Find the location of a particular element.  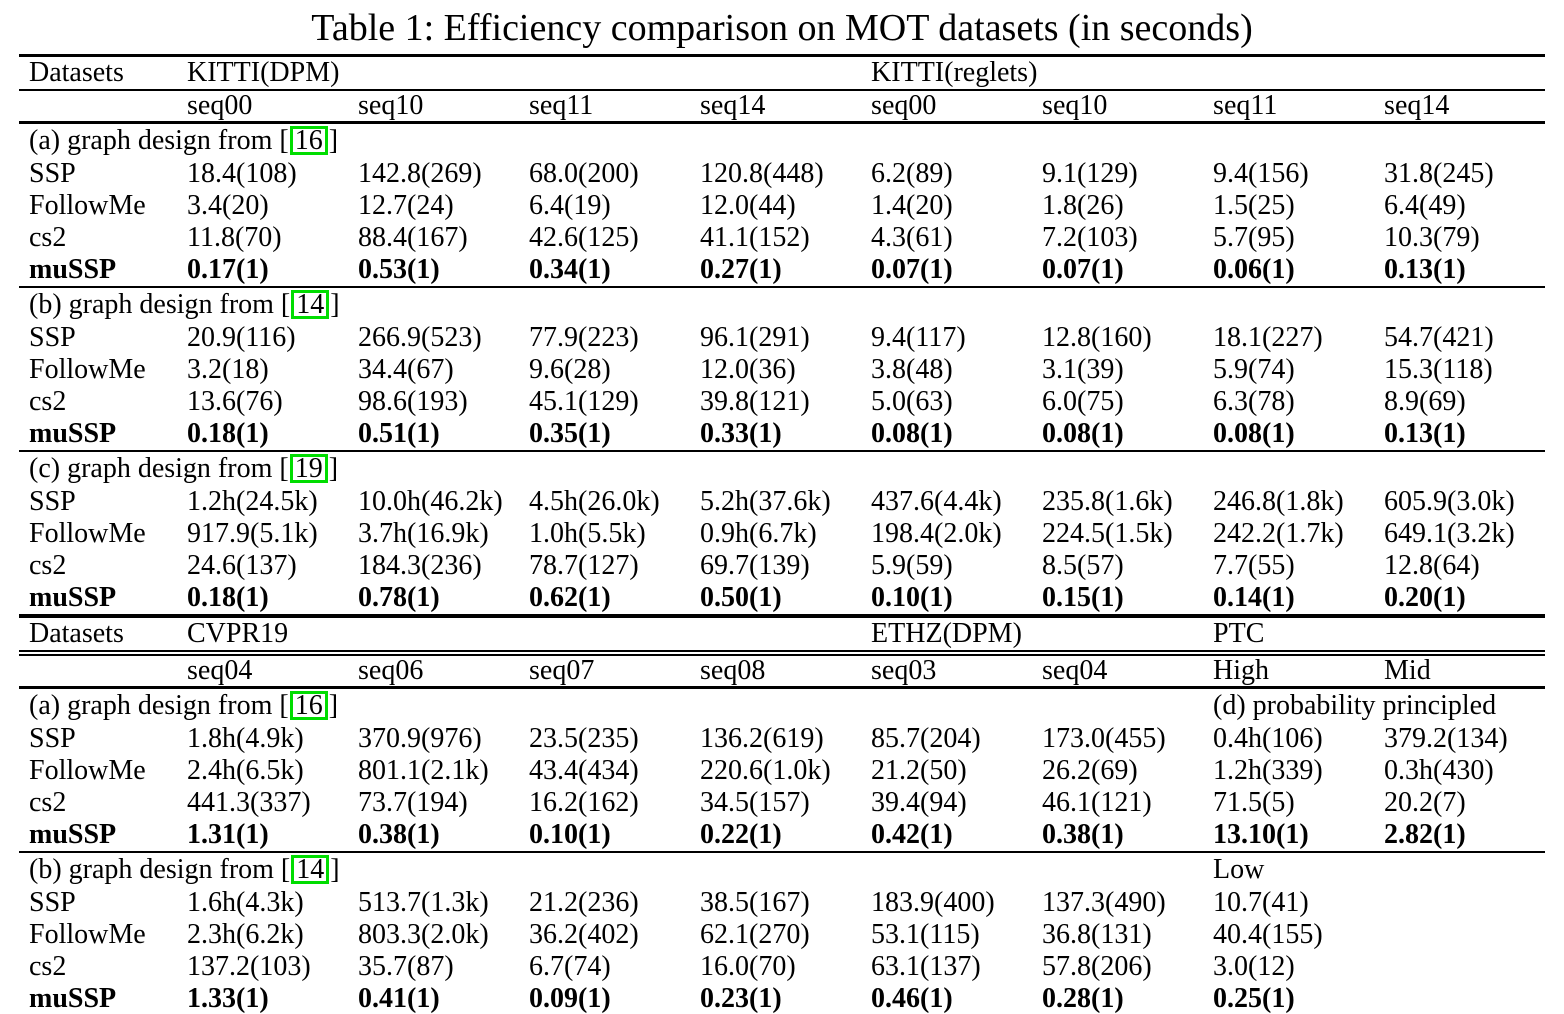

value-cell: 183.9(400) is located at coordinates (933, 902).